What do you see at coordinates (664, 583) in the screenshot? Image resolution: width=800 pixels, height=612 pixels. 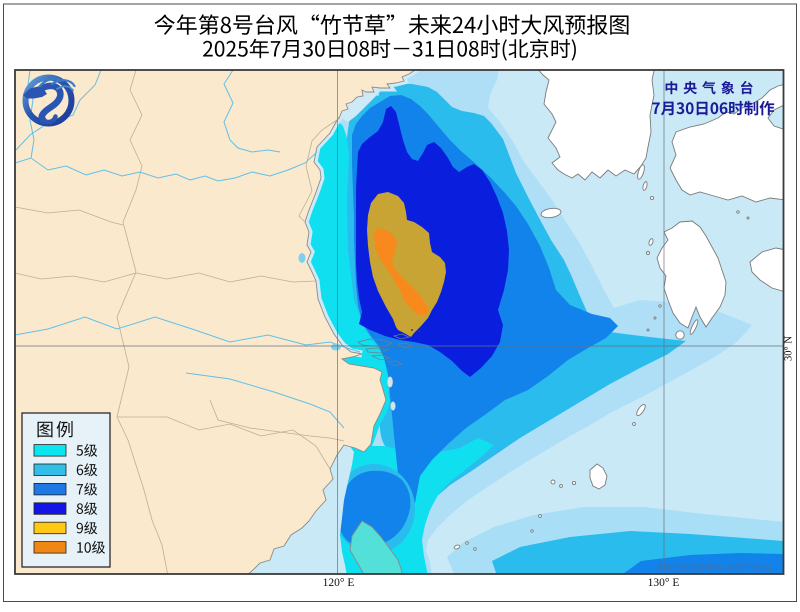 I see `svg-text: 130° E` at bounding box center [664, 583].